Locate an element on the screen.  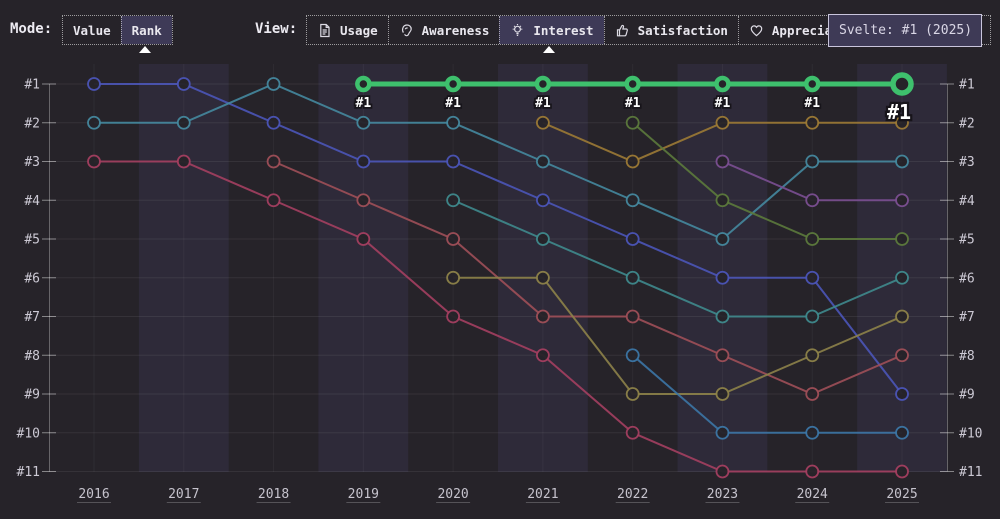
year-axis-label: 2020 is located at coordinates (452, 494).